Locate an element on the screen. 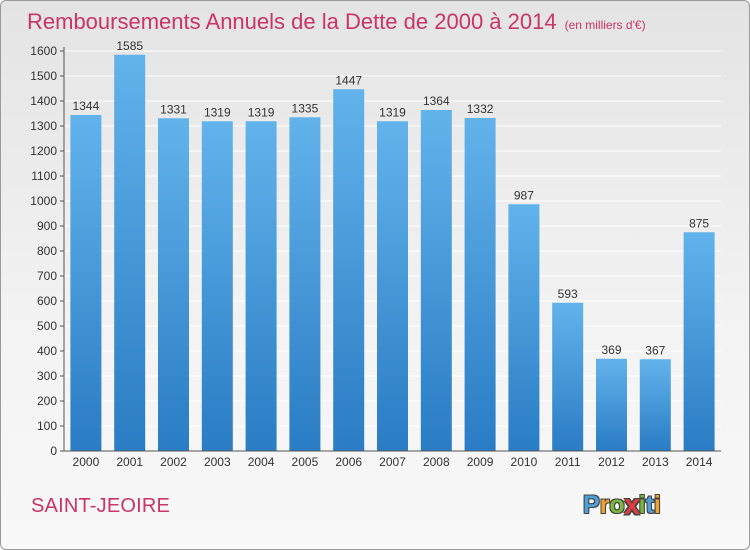 The height and width of the screenshot is (550, 750). y-tick-label: 1200 is located at coordinates (43, 151).